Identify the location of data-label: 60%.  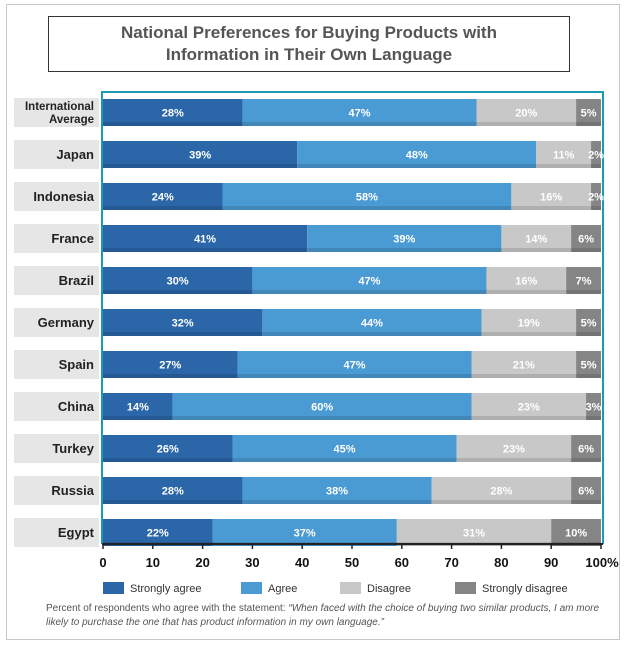
(322, 408).